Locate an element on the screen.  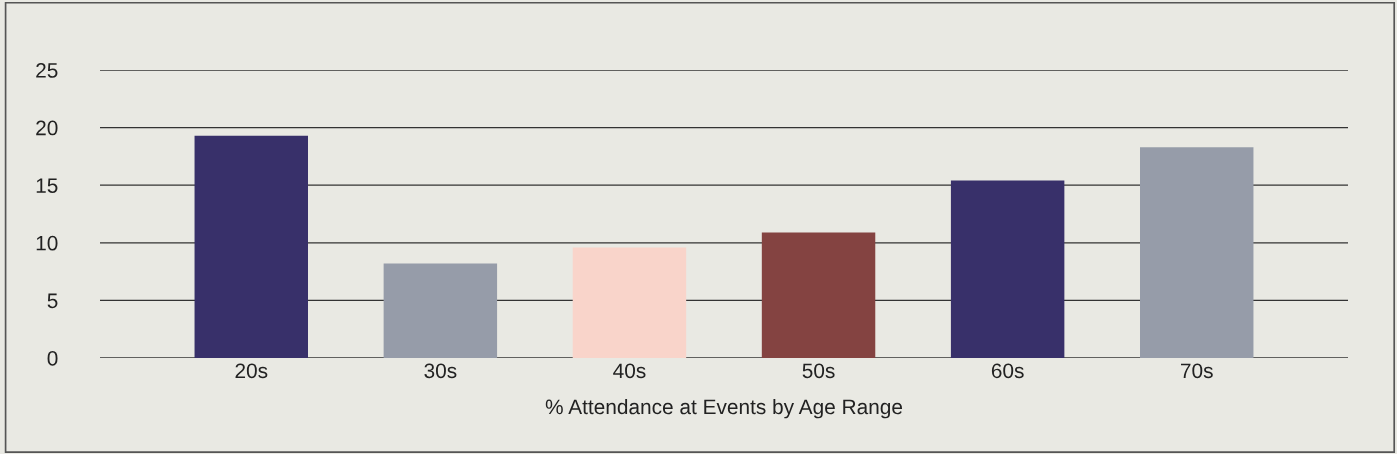
y-tick-label: 10 is located at coordinates (47, 243).